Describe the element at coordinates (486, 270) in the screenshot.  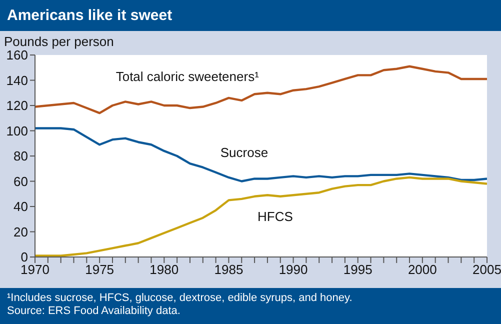
I see `x-tick-label: 2005` at that location.